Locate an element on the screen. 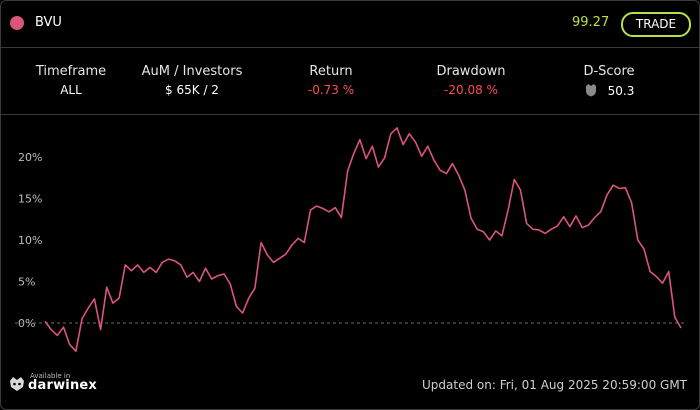 The image size is (700, 410). header-bar: BVU 99.27 TRADE is located at coordinates (350, 24).